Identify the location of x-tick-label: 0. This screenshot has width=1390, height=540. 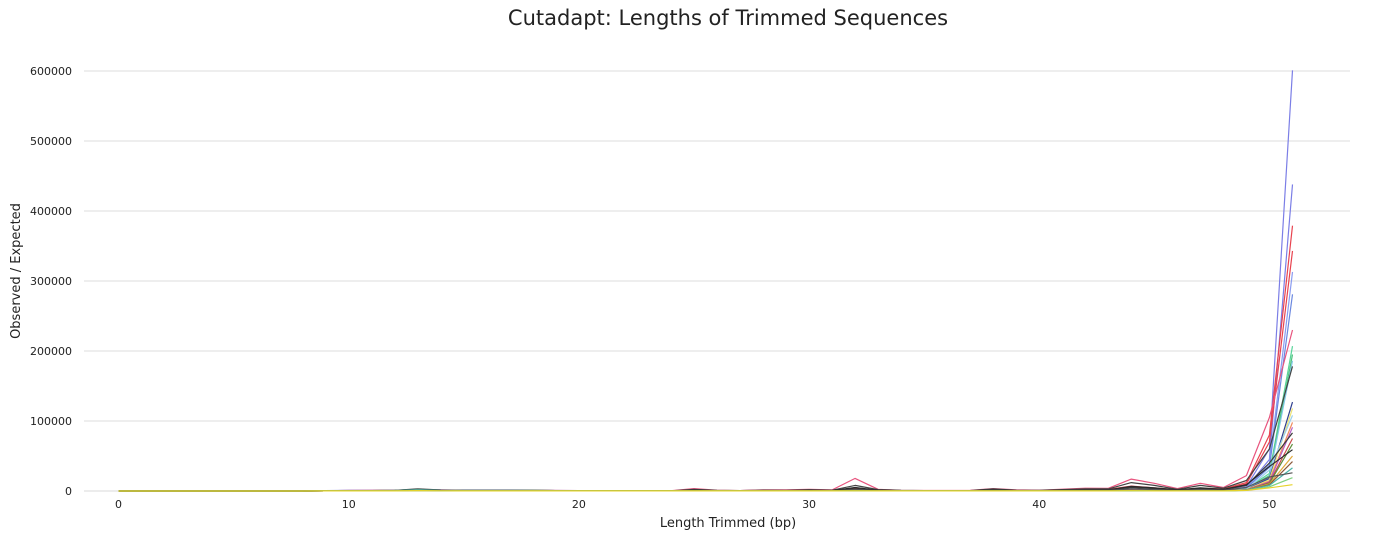
(118, 504).